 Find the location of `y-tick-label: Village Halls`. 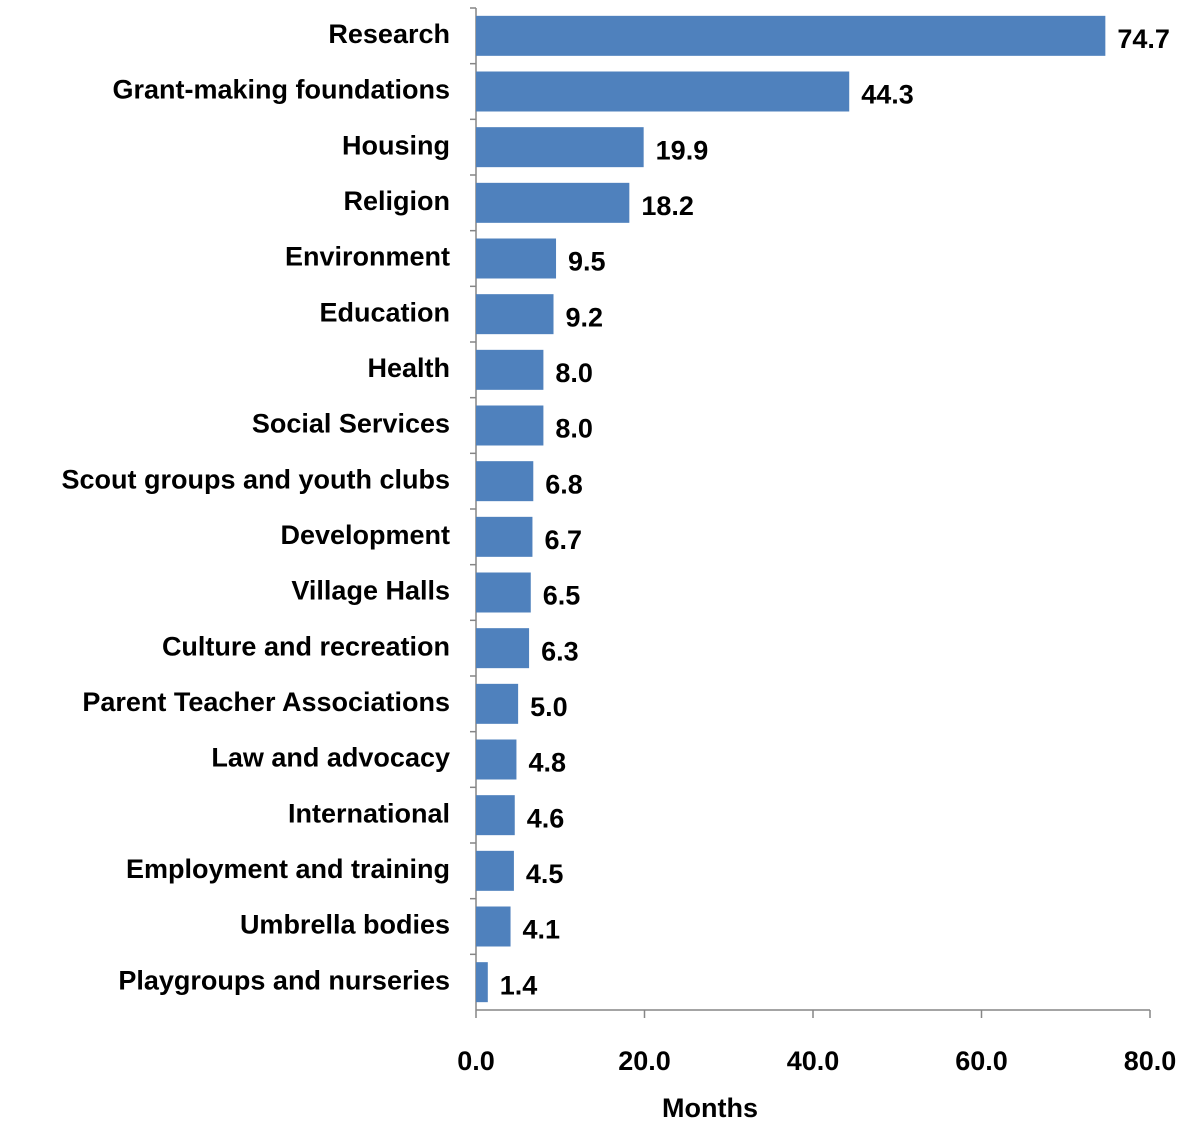

y-tick-label: Village Halls is located at coordinates (370, 591).